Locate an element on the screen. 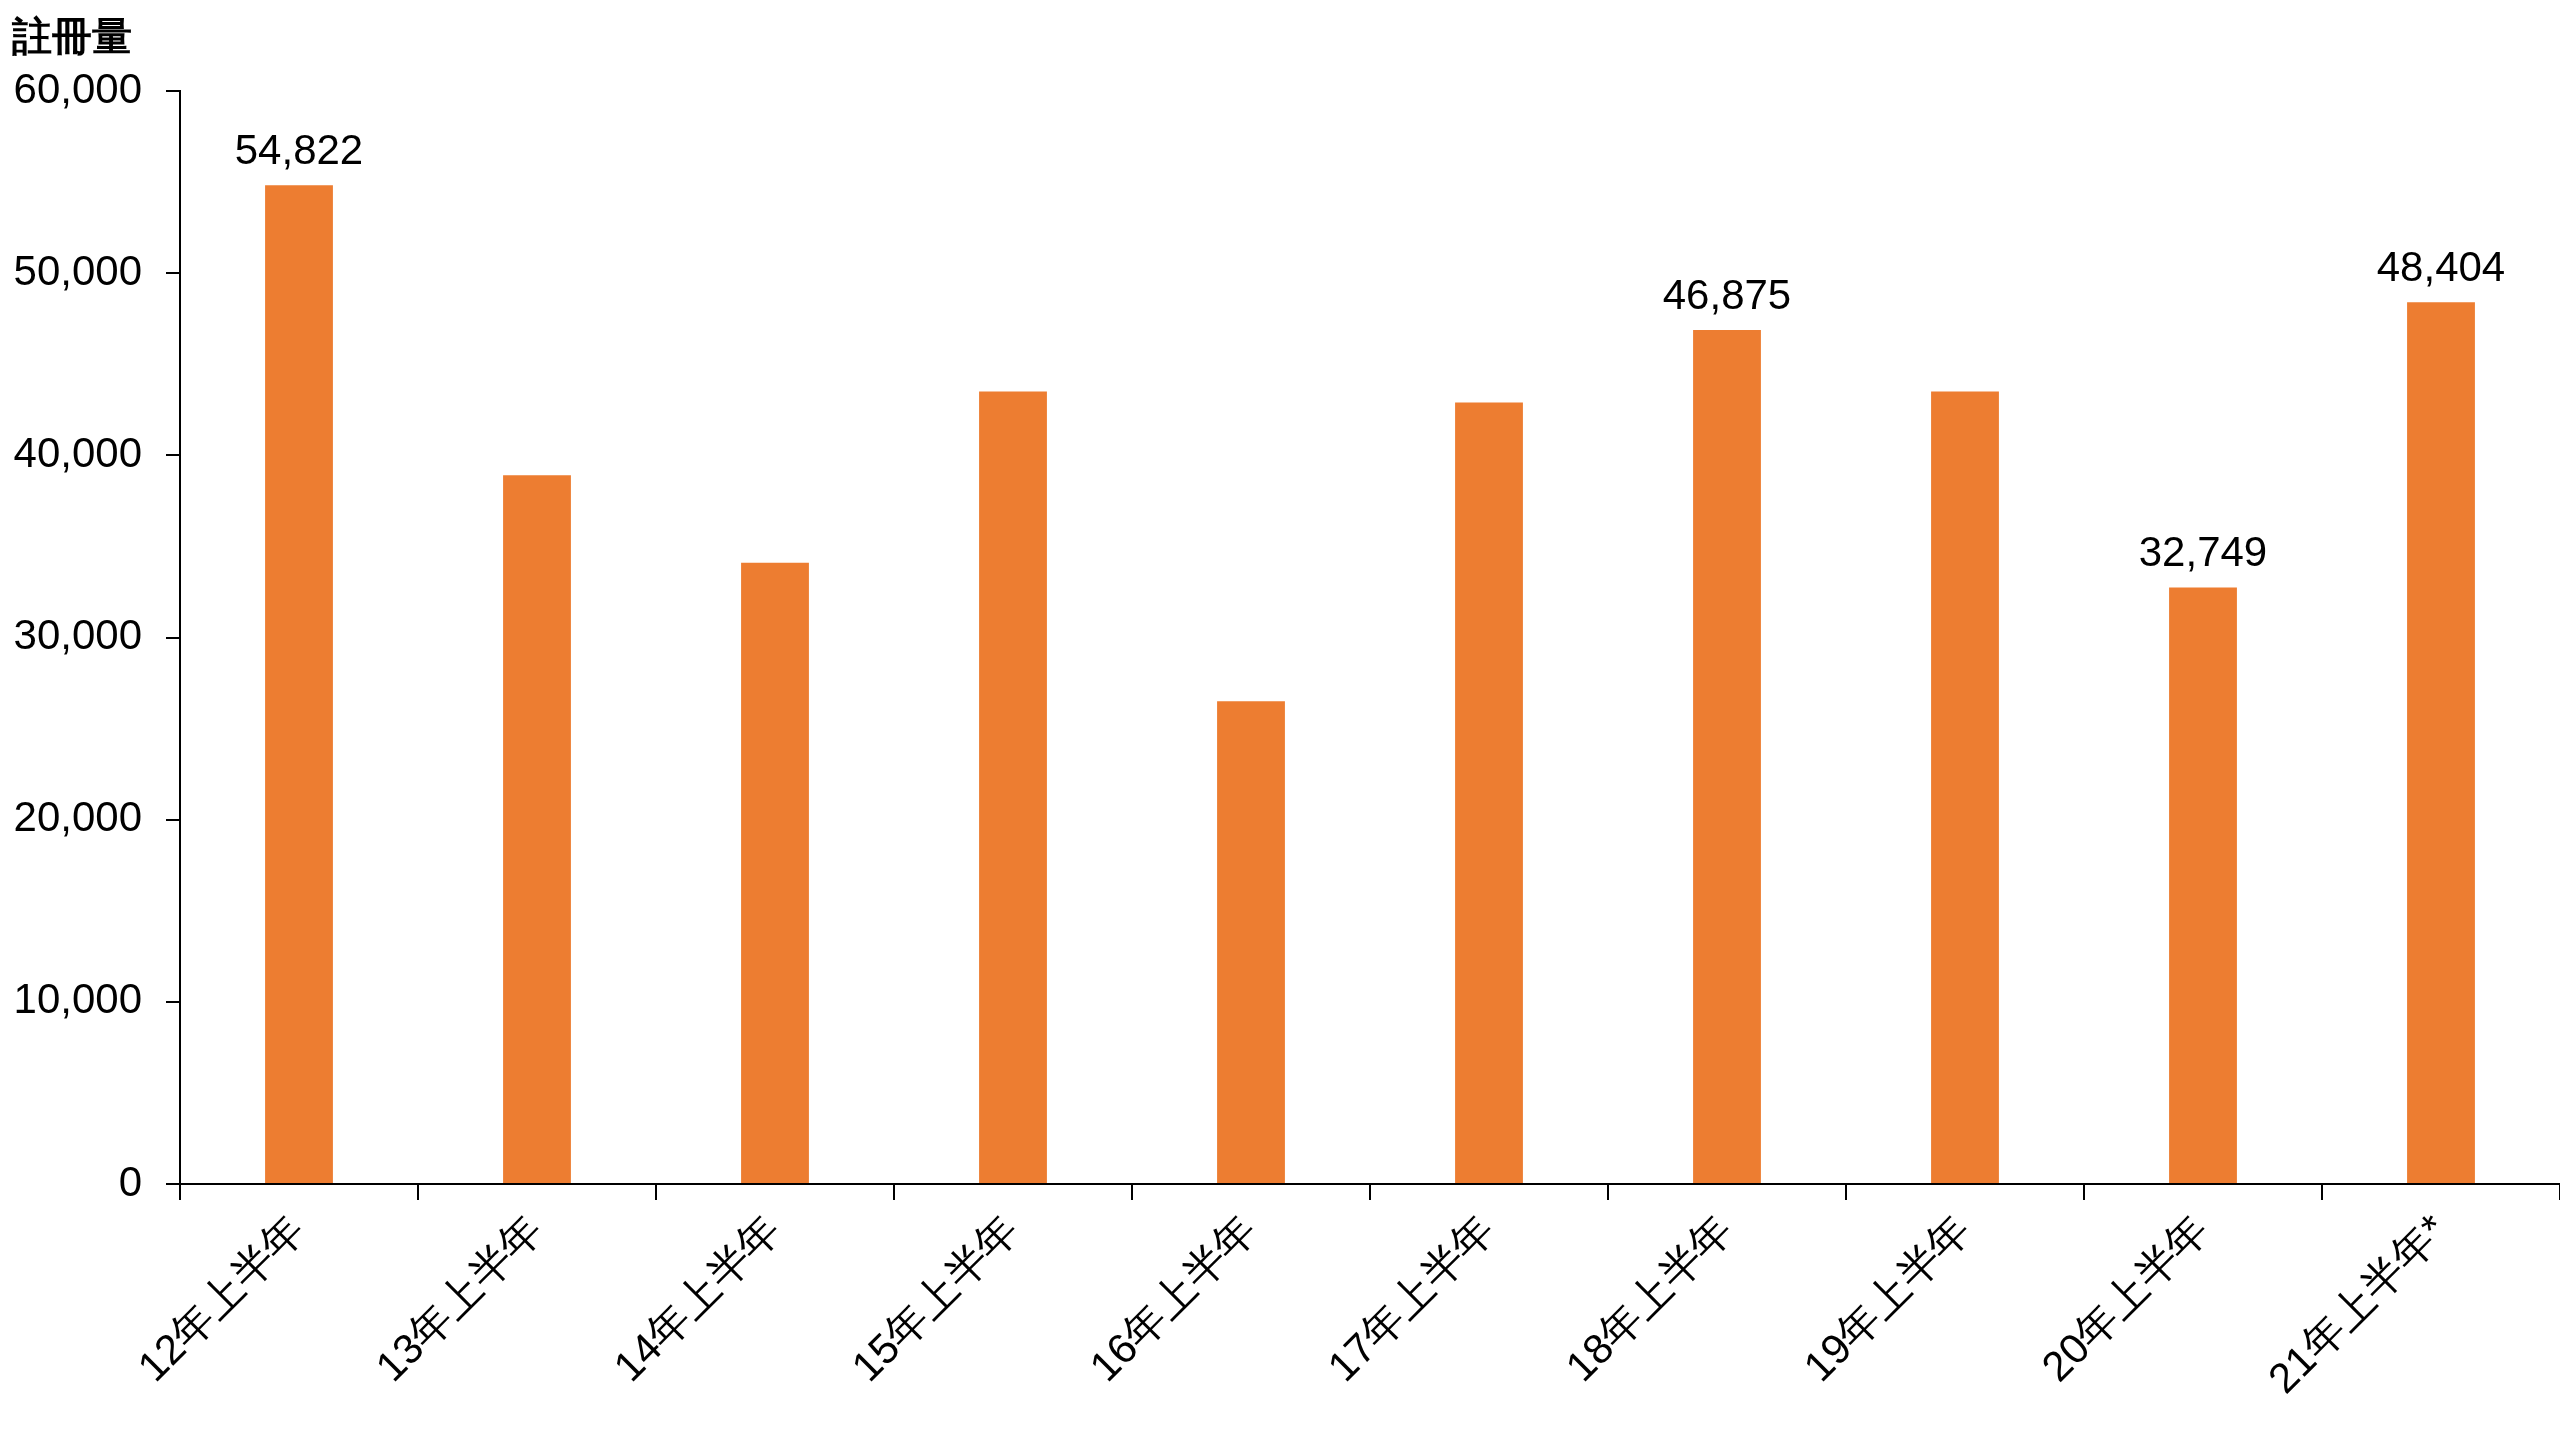 The height and width of the screenshot is (1440, 2560). y-tick-label: 10,000 is located at coordinates (77, 999).